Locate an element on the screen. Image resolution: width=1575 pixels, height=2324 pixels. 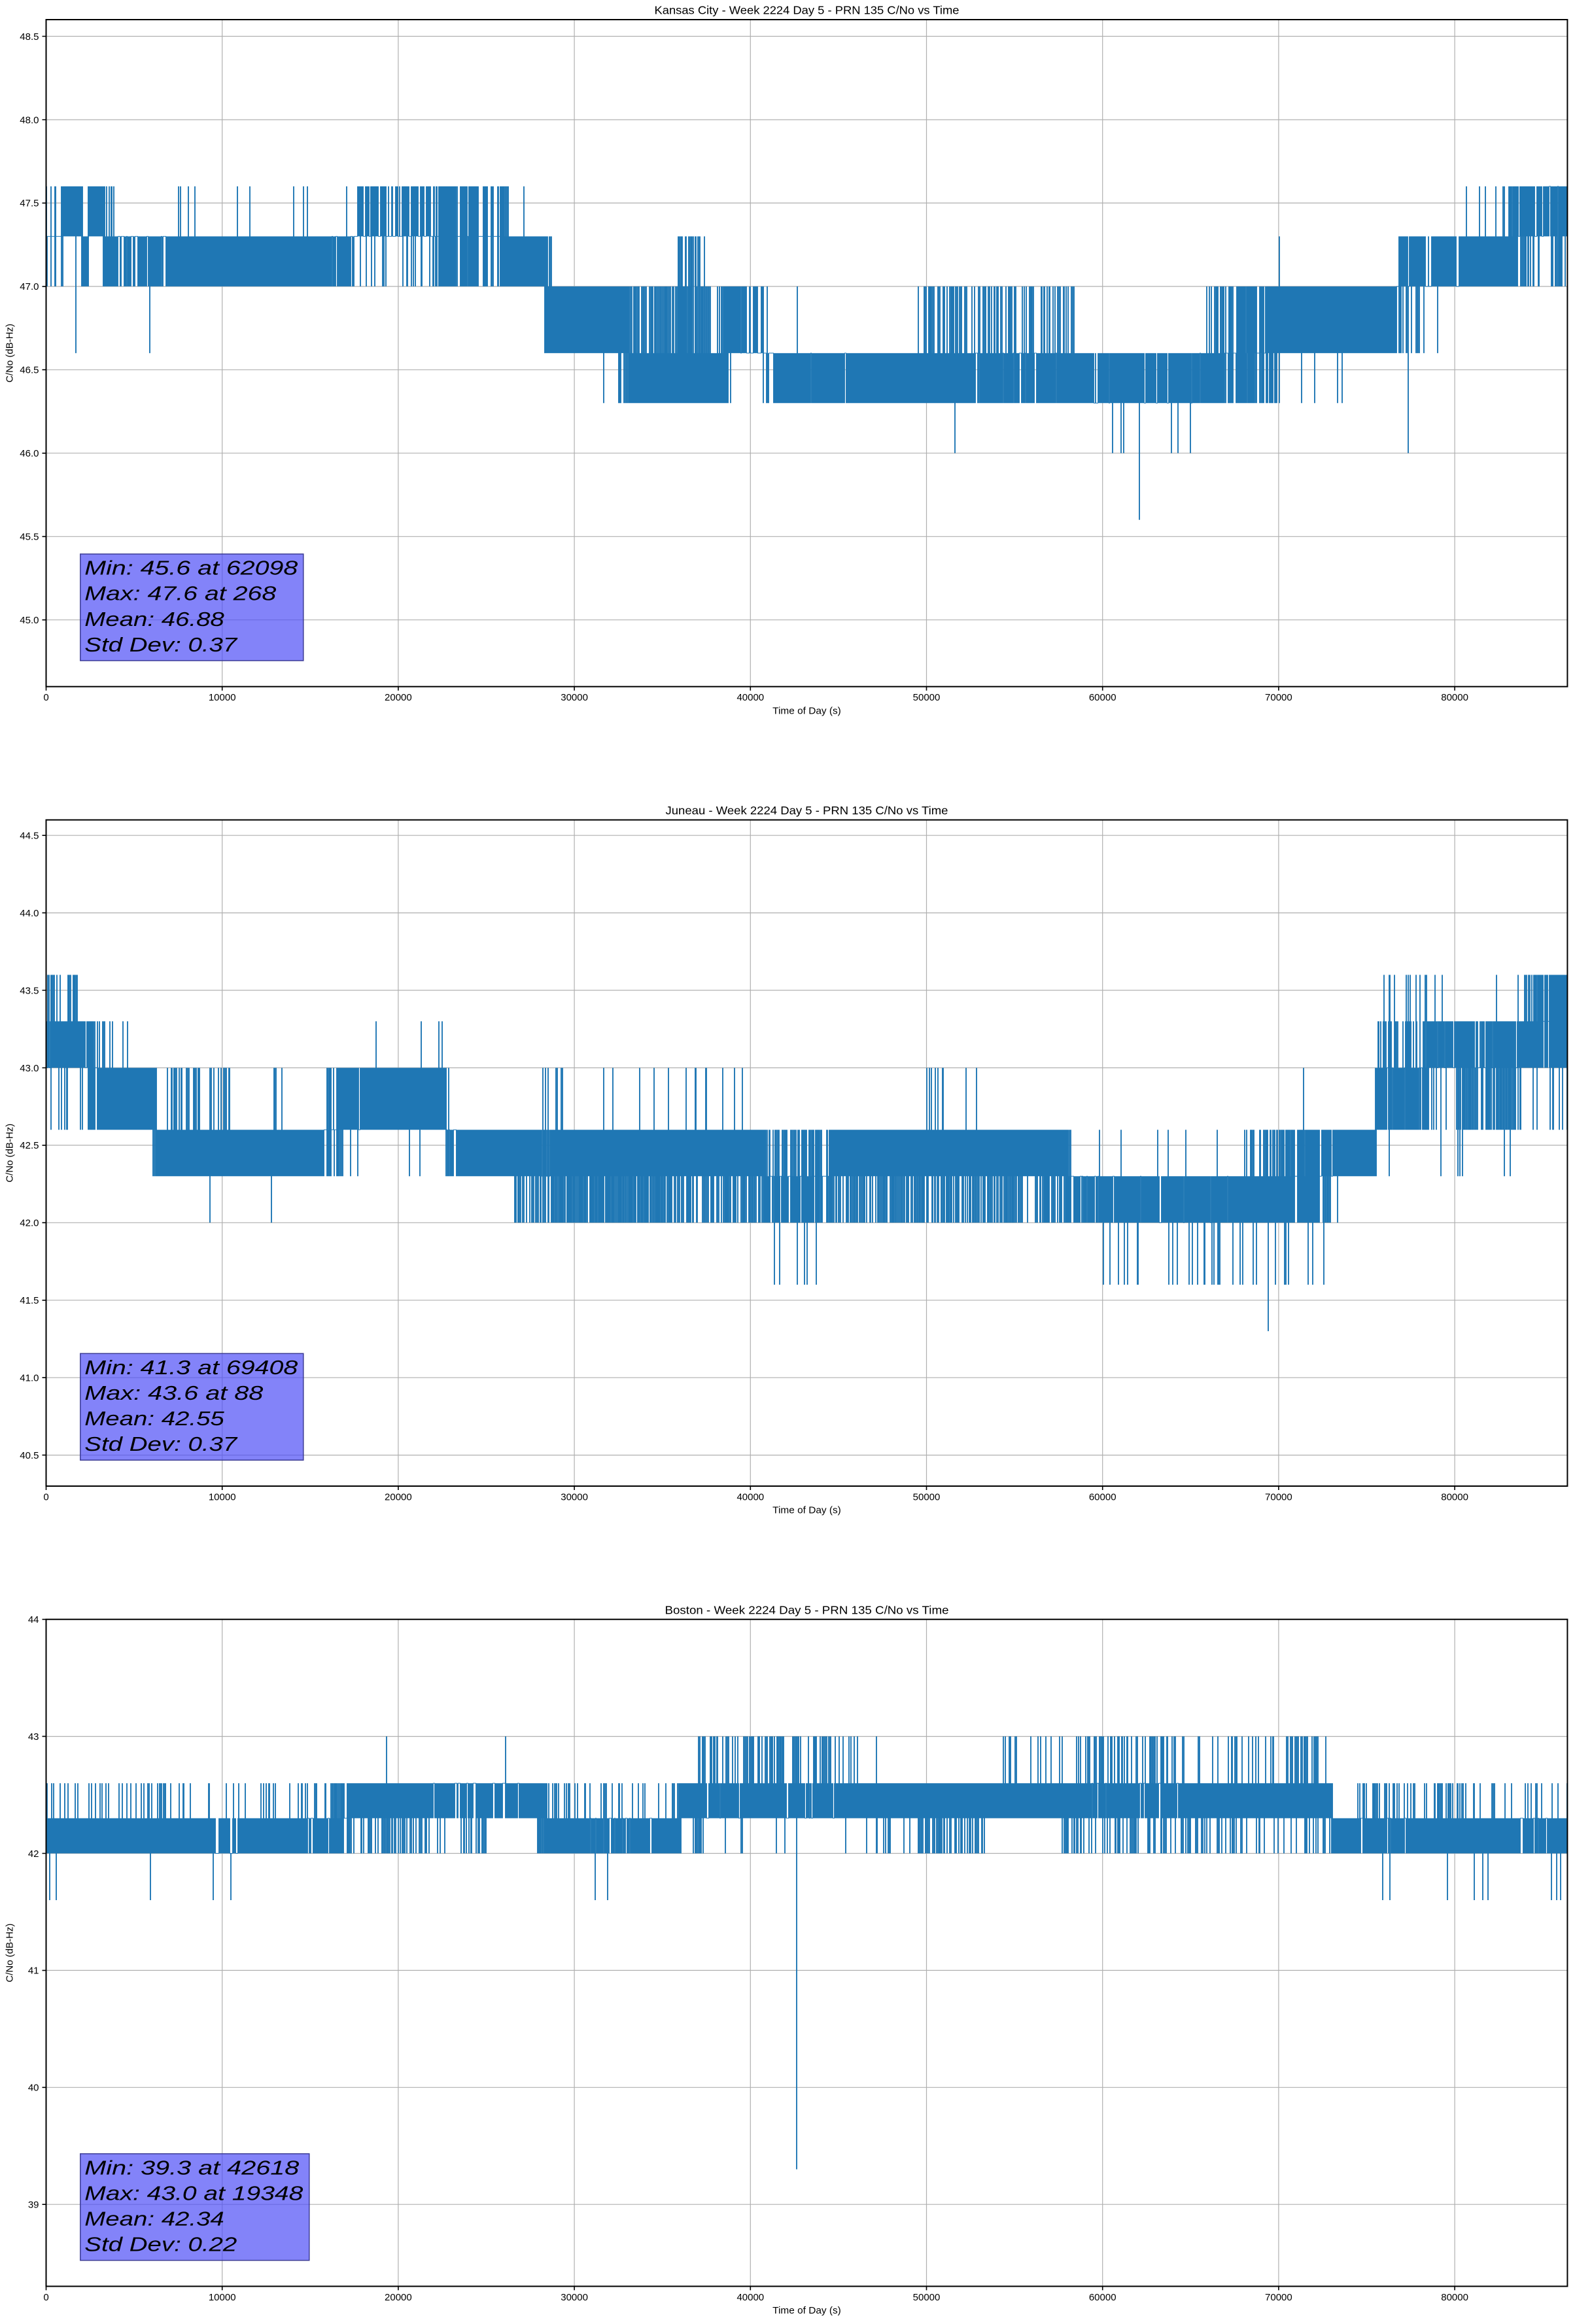
svg-text: 47.0 is located at coordinates (30, 286).